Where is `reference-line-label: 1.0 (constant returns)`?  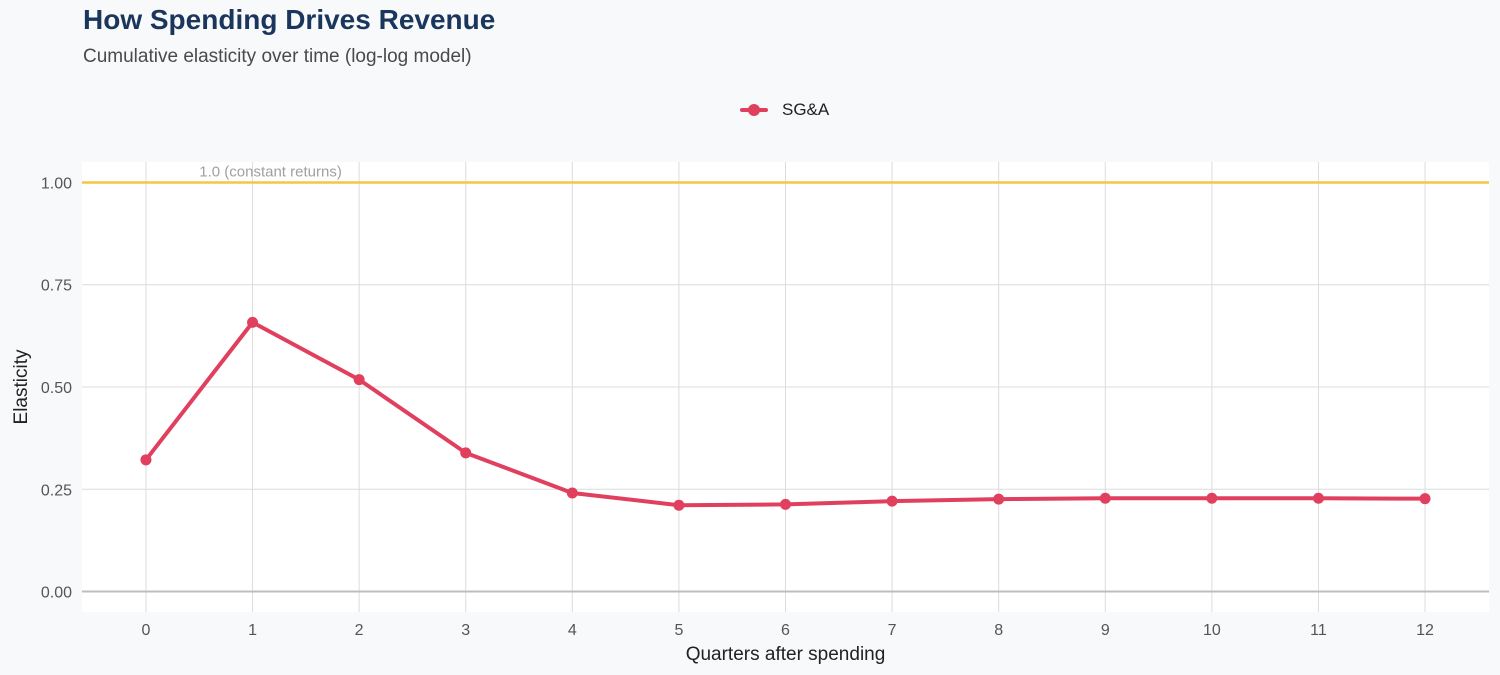
reference-line-label: 1.0 (constant returns) is located at coordinates (270, 171).